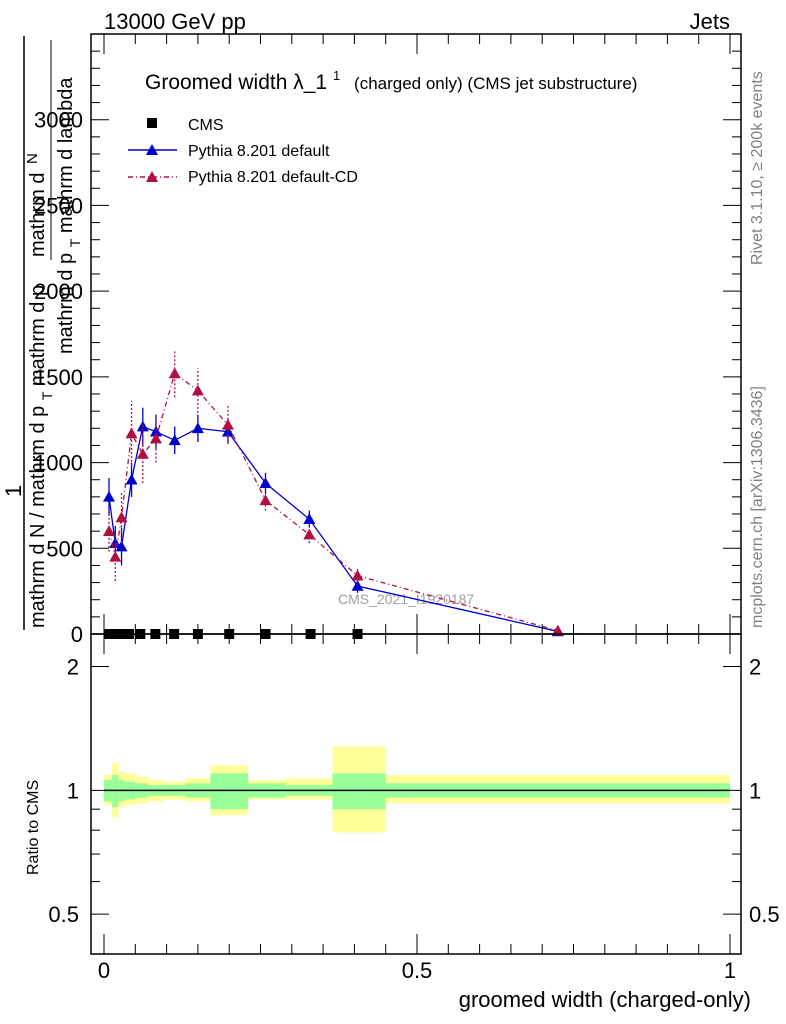  What do you see at coordinates (333, 529) in the screenshot?
I see `series-line-pythia_default` at bounding box center [333, 529].